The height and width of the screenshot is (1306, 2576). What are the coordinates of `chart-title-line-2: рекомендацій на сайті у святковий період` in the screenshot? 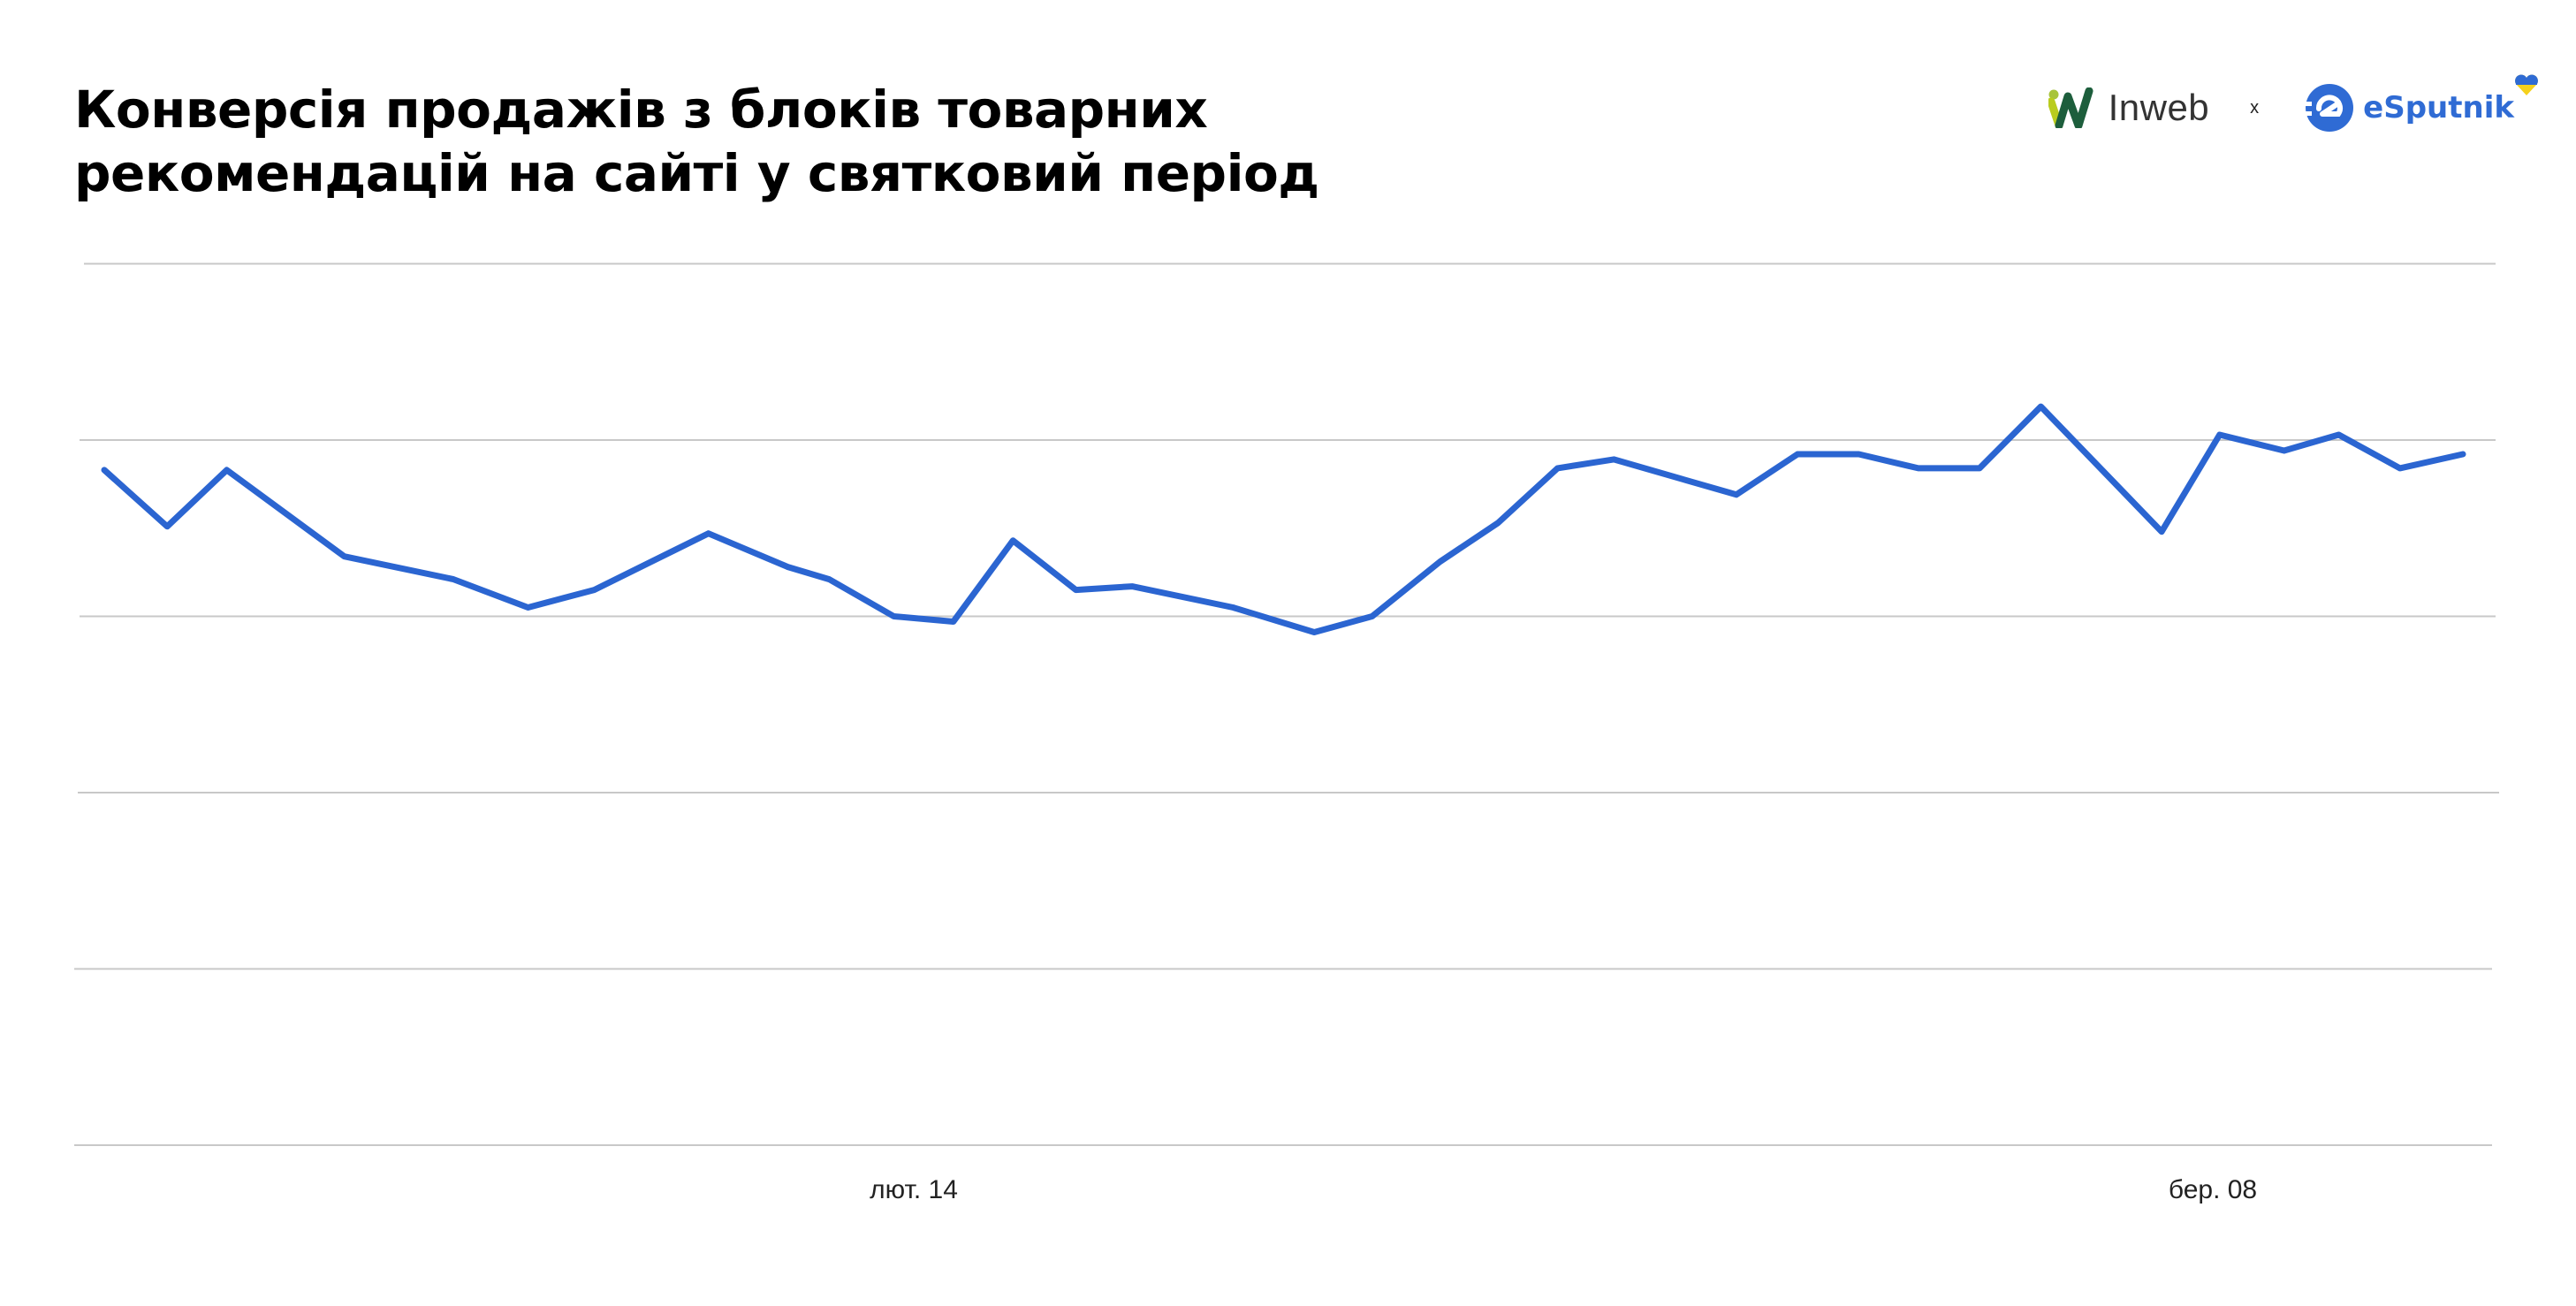 It's located at (696, 173).